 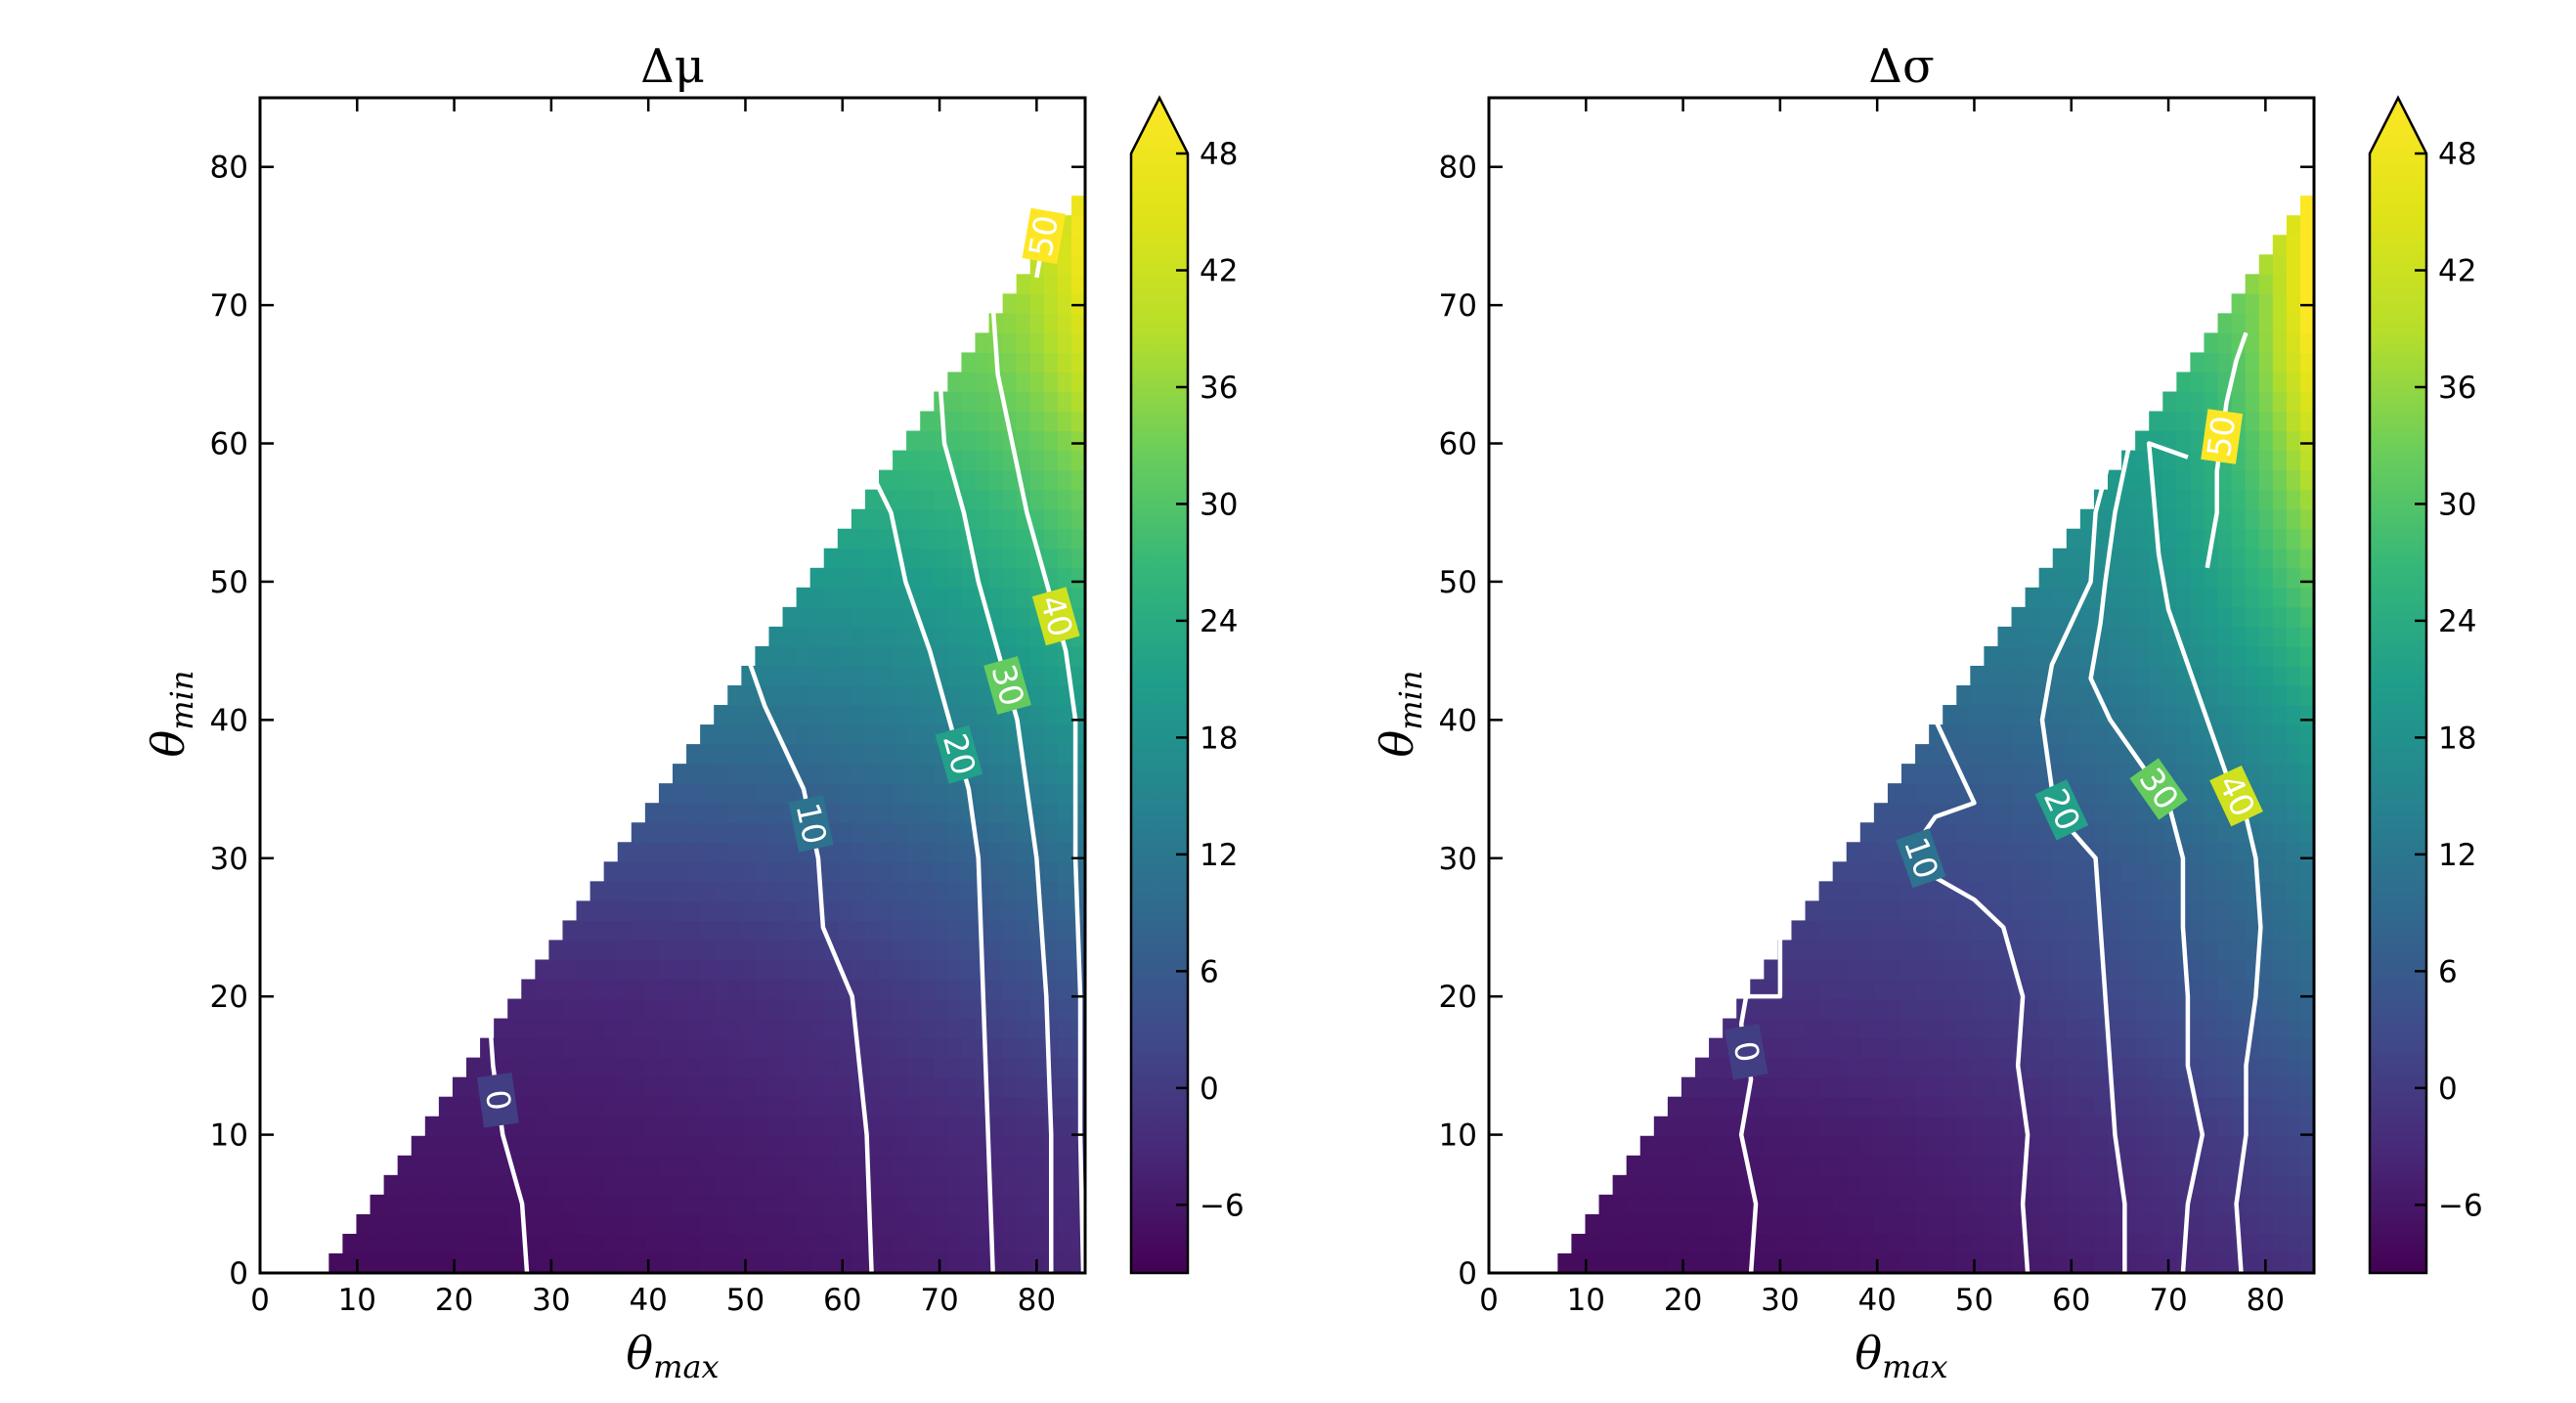 I want to click on y-tick-label: 0, so click(x=1467, y=1274).